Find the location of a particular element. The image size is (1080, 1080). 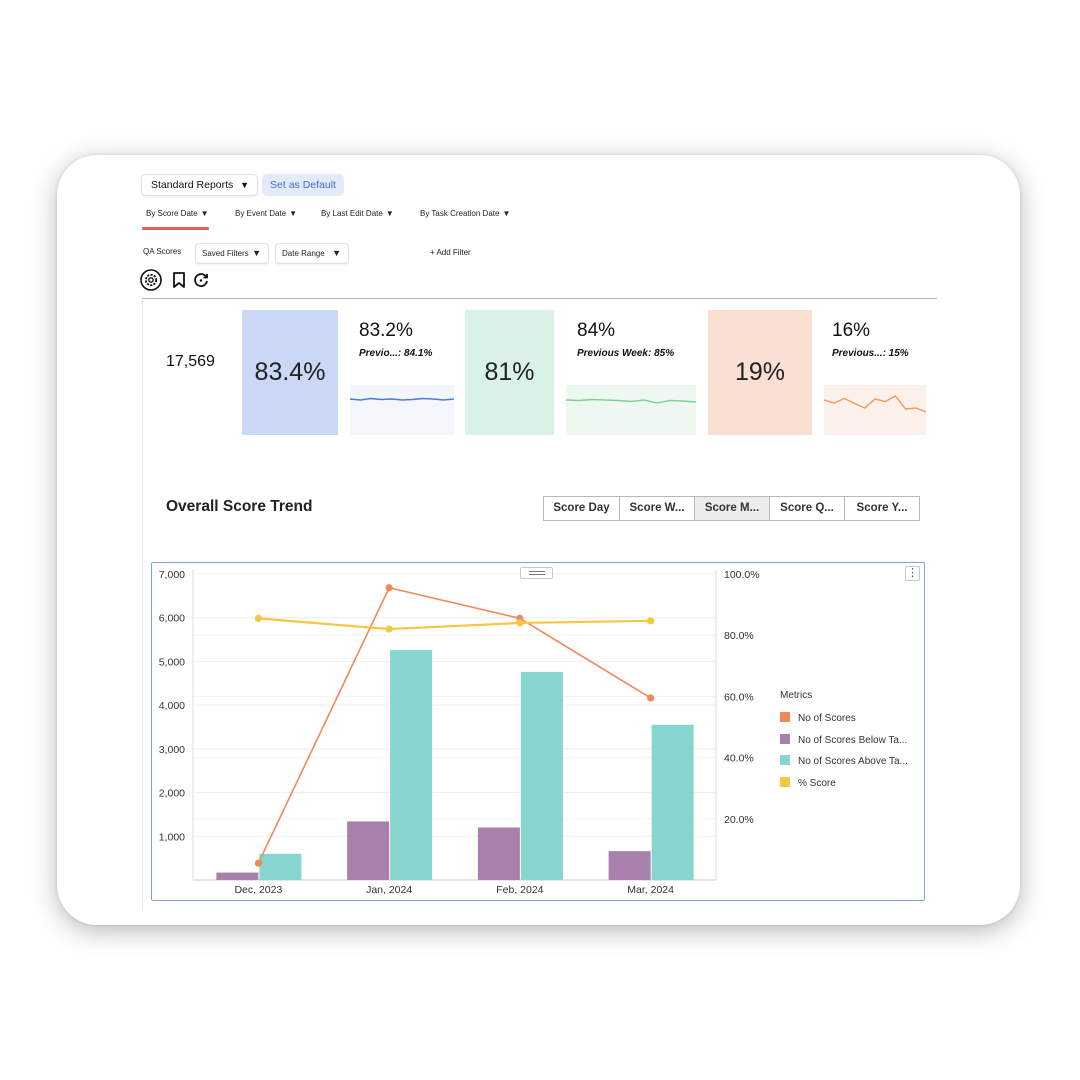

x-tick-label: Jan, 2024 is located at coordinates (389, 890).